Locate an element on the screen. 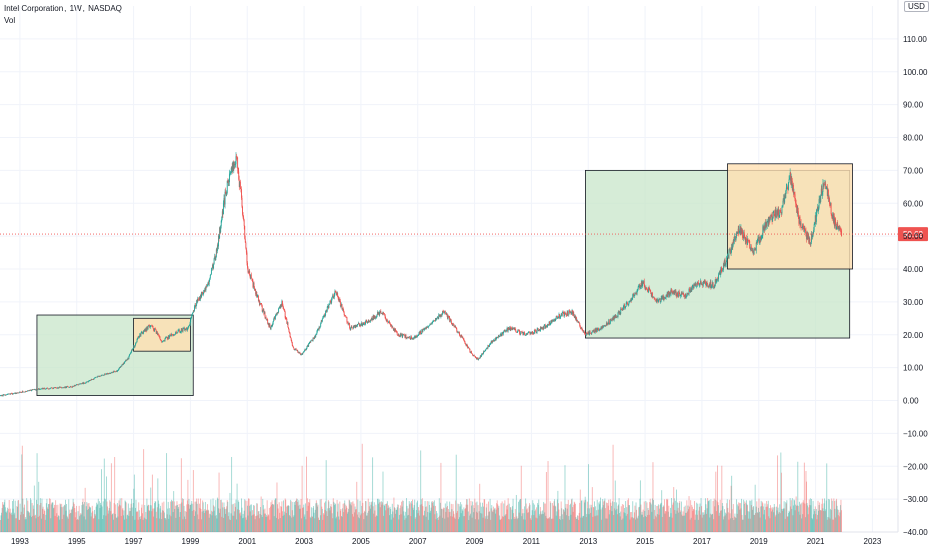  x-tick-label: 2001 is located at coordinates (247, 541).